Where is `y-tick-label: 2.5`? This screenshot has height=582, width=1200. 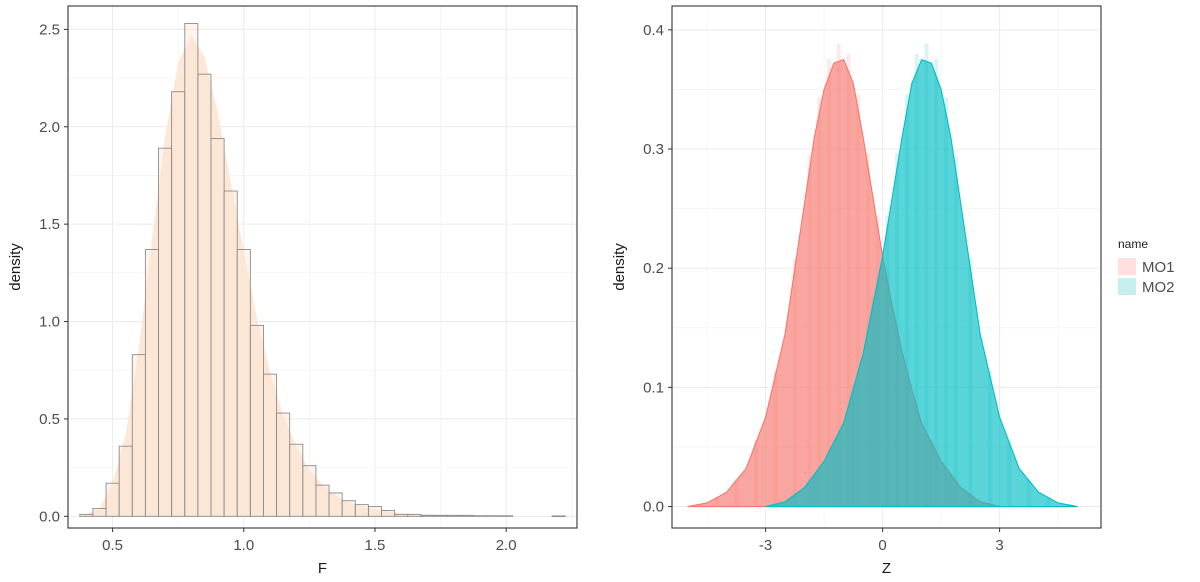
y-tick-label: 2.5 is located at coordinates (49, 29).